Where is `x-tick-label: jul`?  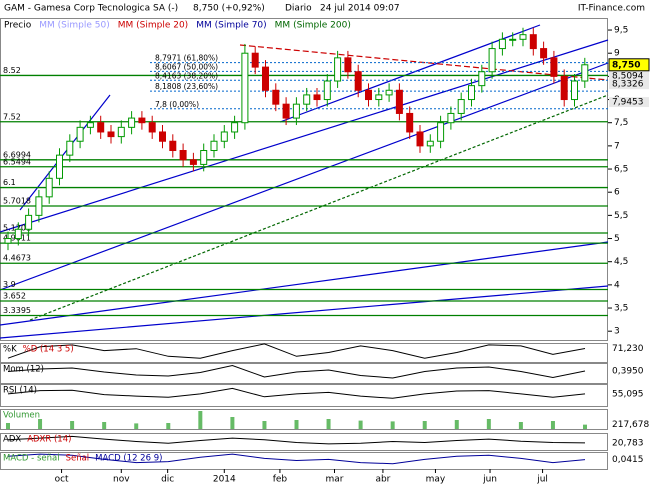 x-tick-label: jul is located at coordinates (542, 480).